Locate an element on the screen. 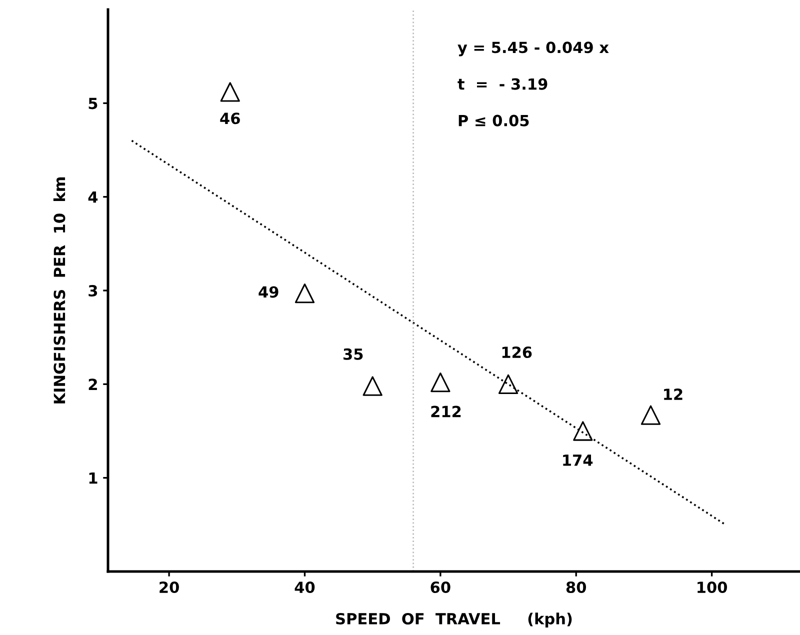  y-axis-title: KINGFISHERS PER 10 km is located at coordinates (59, 290).